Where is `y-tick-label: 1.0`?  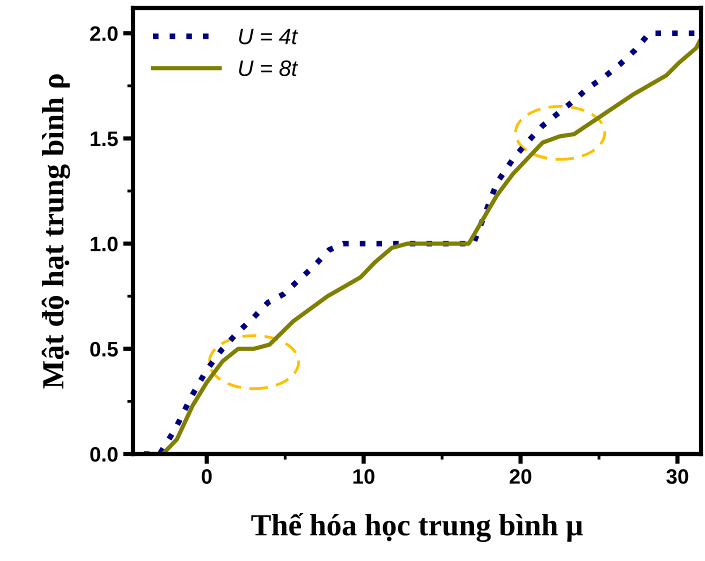
y-tick-label: 1.0 is located at coordinates (104, 244).